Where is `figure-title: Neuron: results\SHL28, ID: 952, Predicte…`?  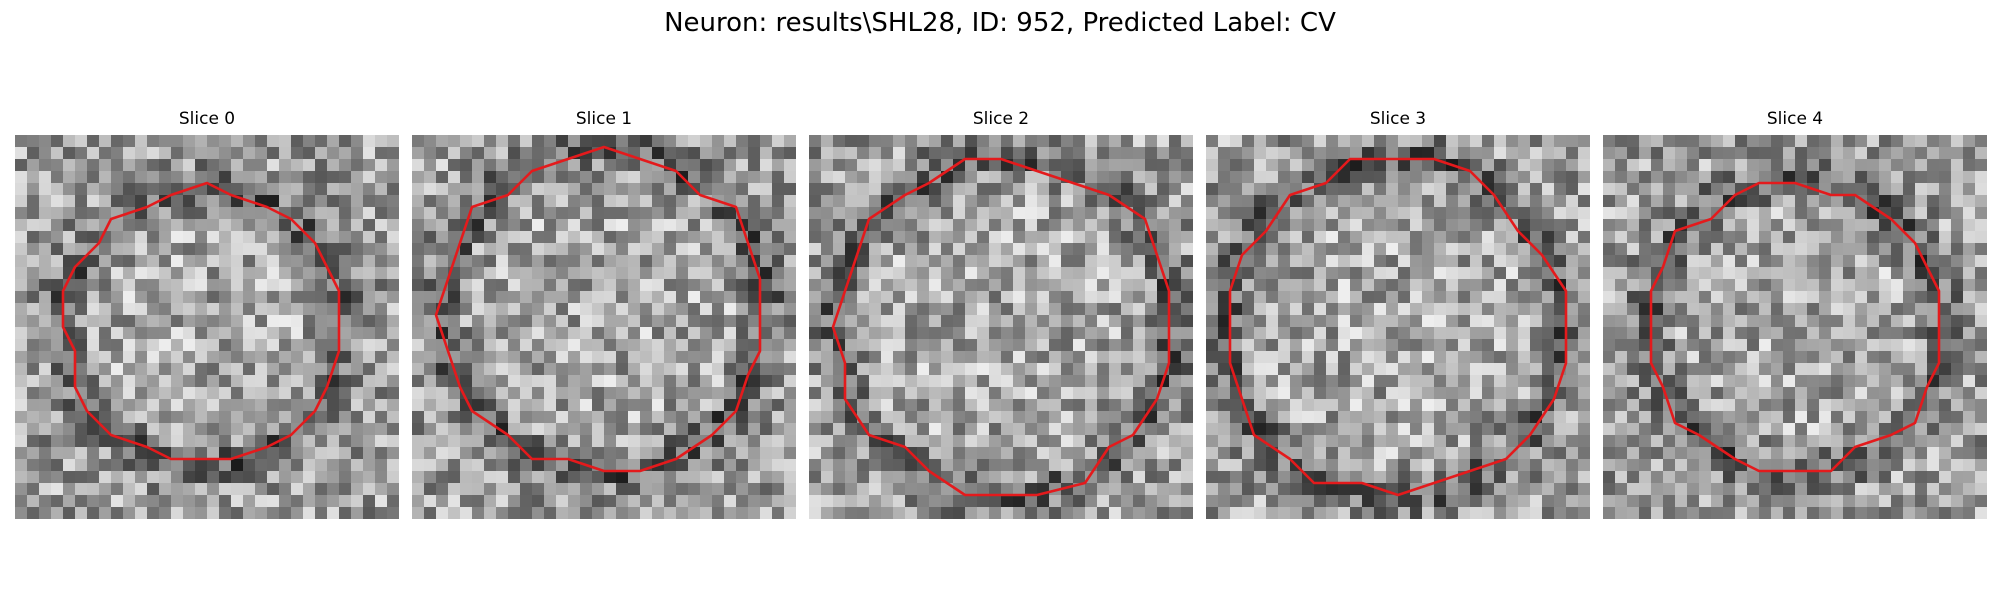
figure-title: Neuron: results\SHL28, ID: 952, Predicte… is located at coordinates (1000, 23).